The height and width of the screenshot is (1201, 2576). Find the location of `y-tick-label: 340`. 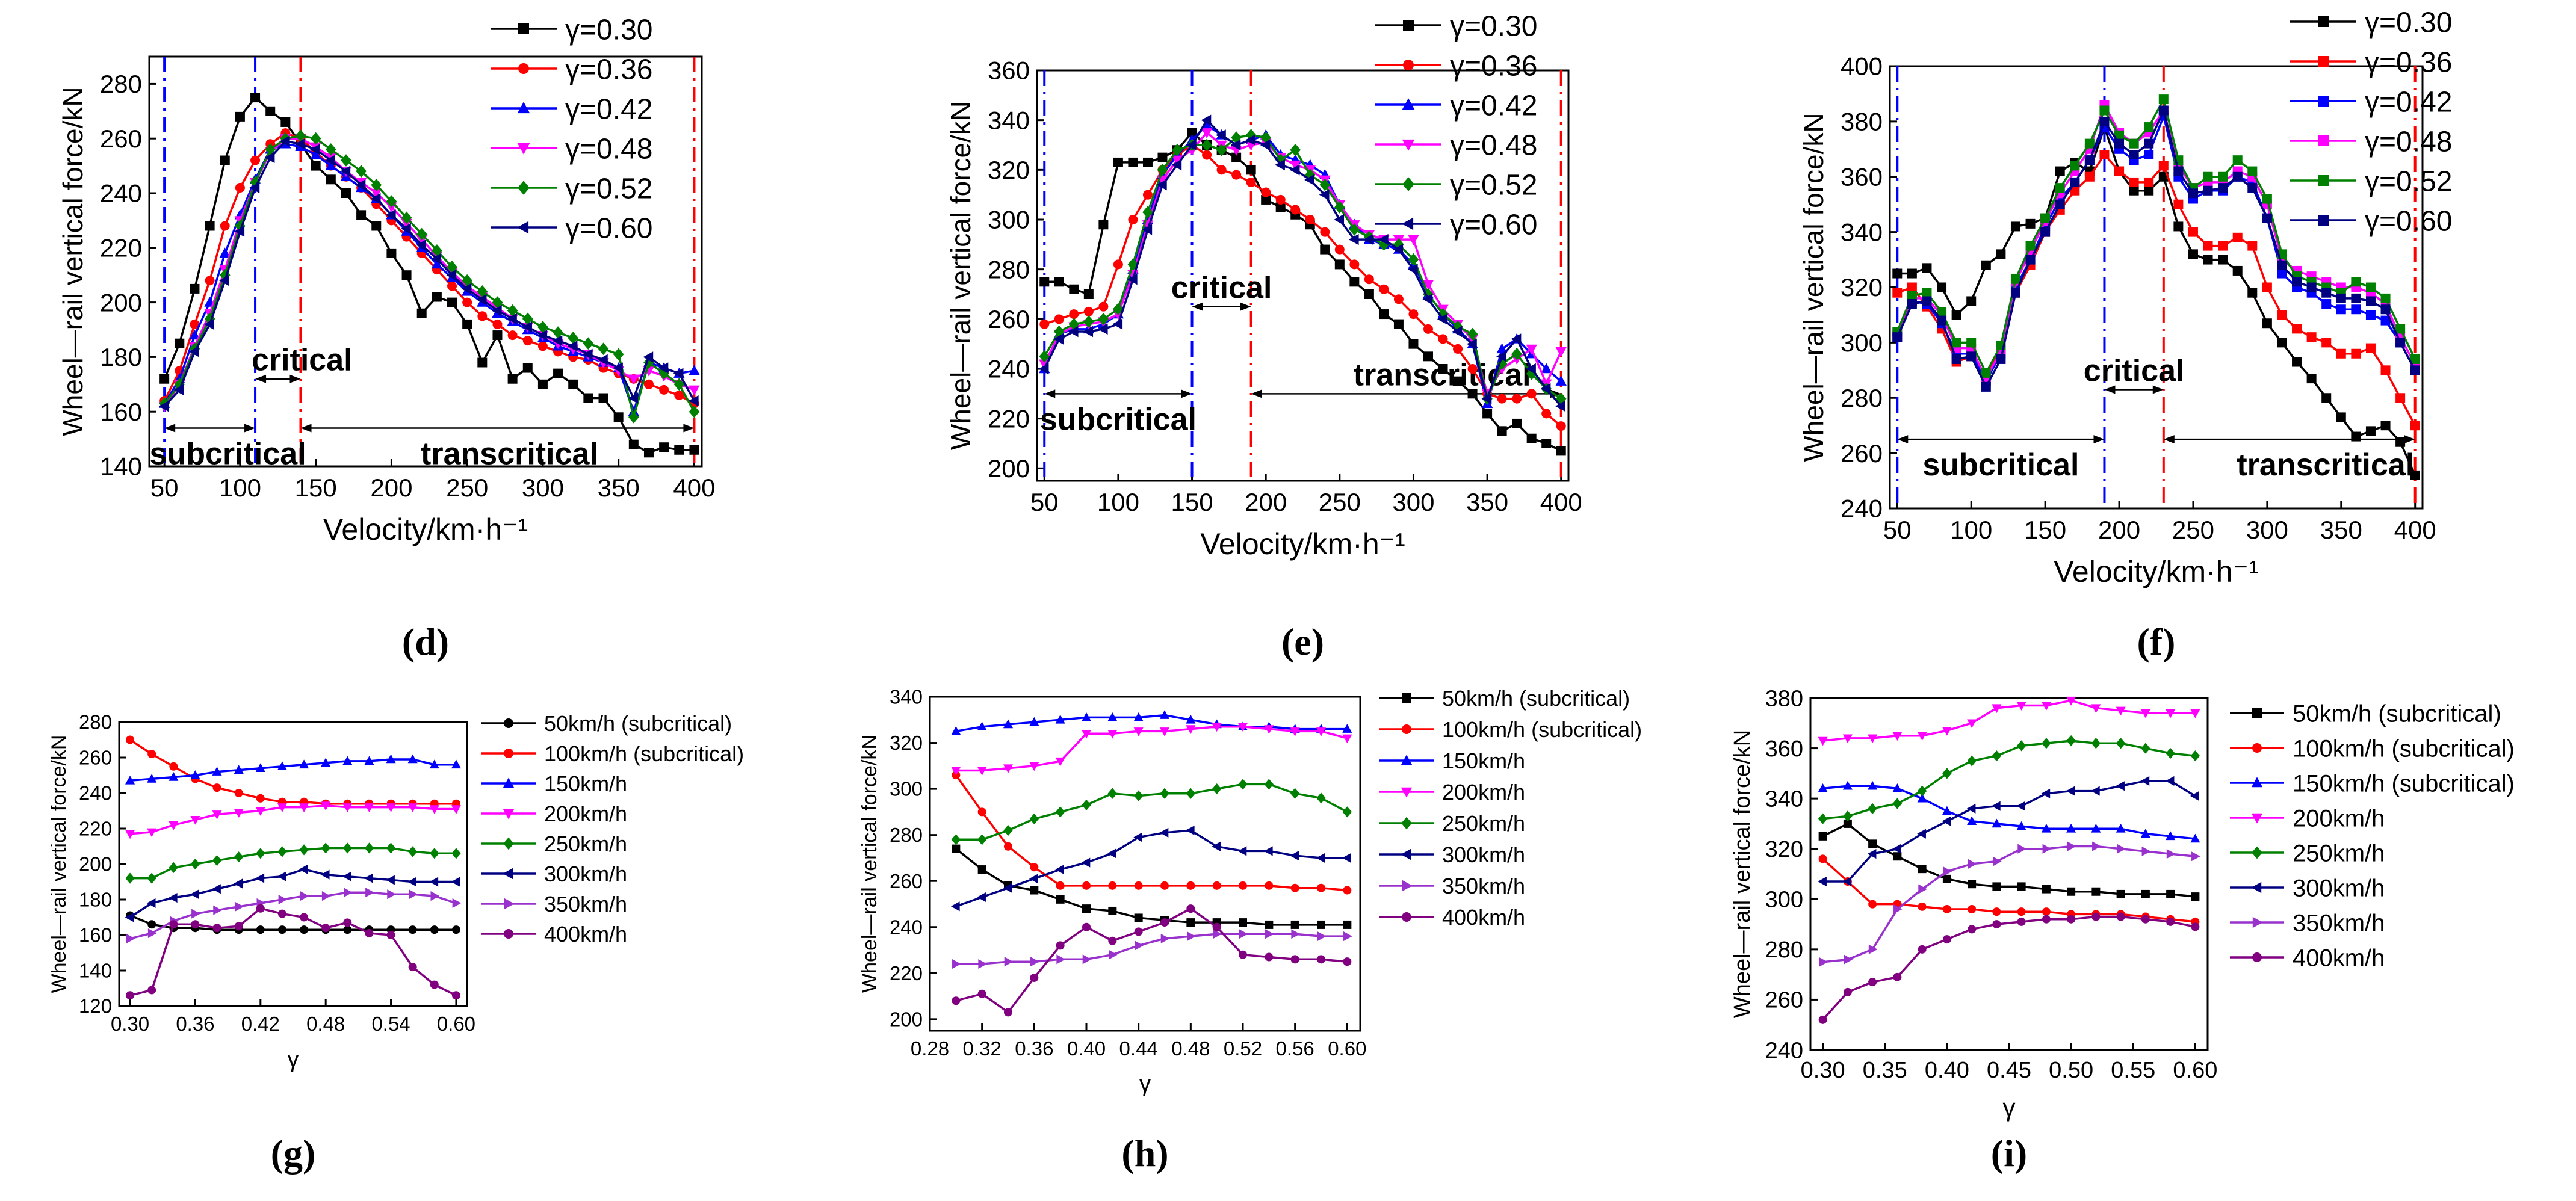

y-tick-label: 340 is located at coordinates (1784, 799).